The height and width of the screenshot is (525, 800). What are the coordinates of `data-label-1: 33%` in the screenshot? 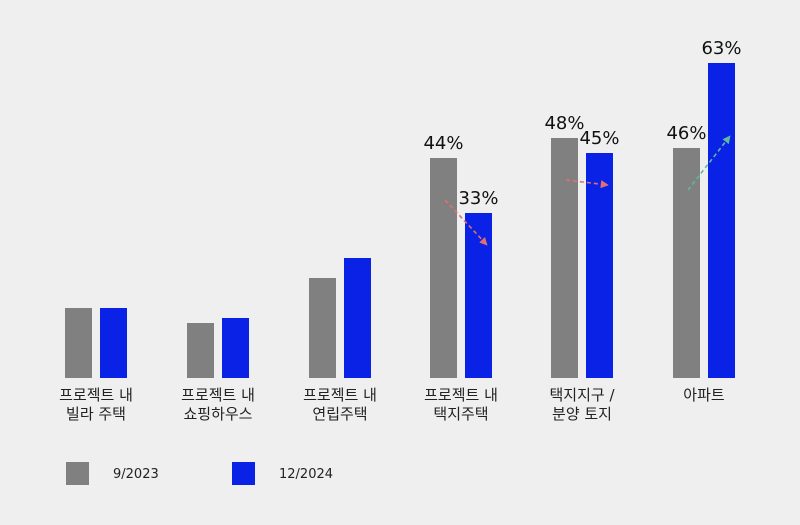 It's located at (478, 198).